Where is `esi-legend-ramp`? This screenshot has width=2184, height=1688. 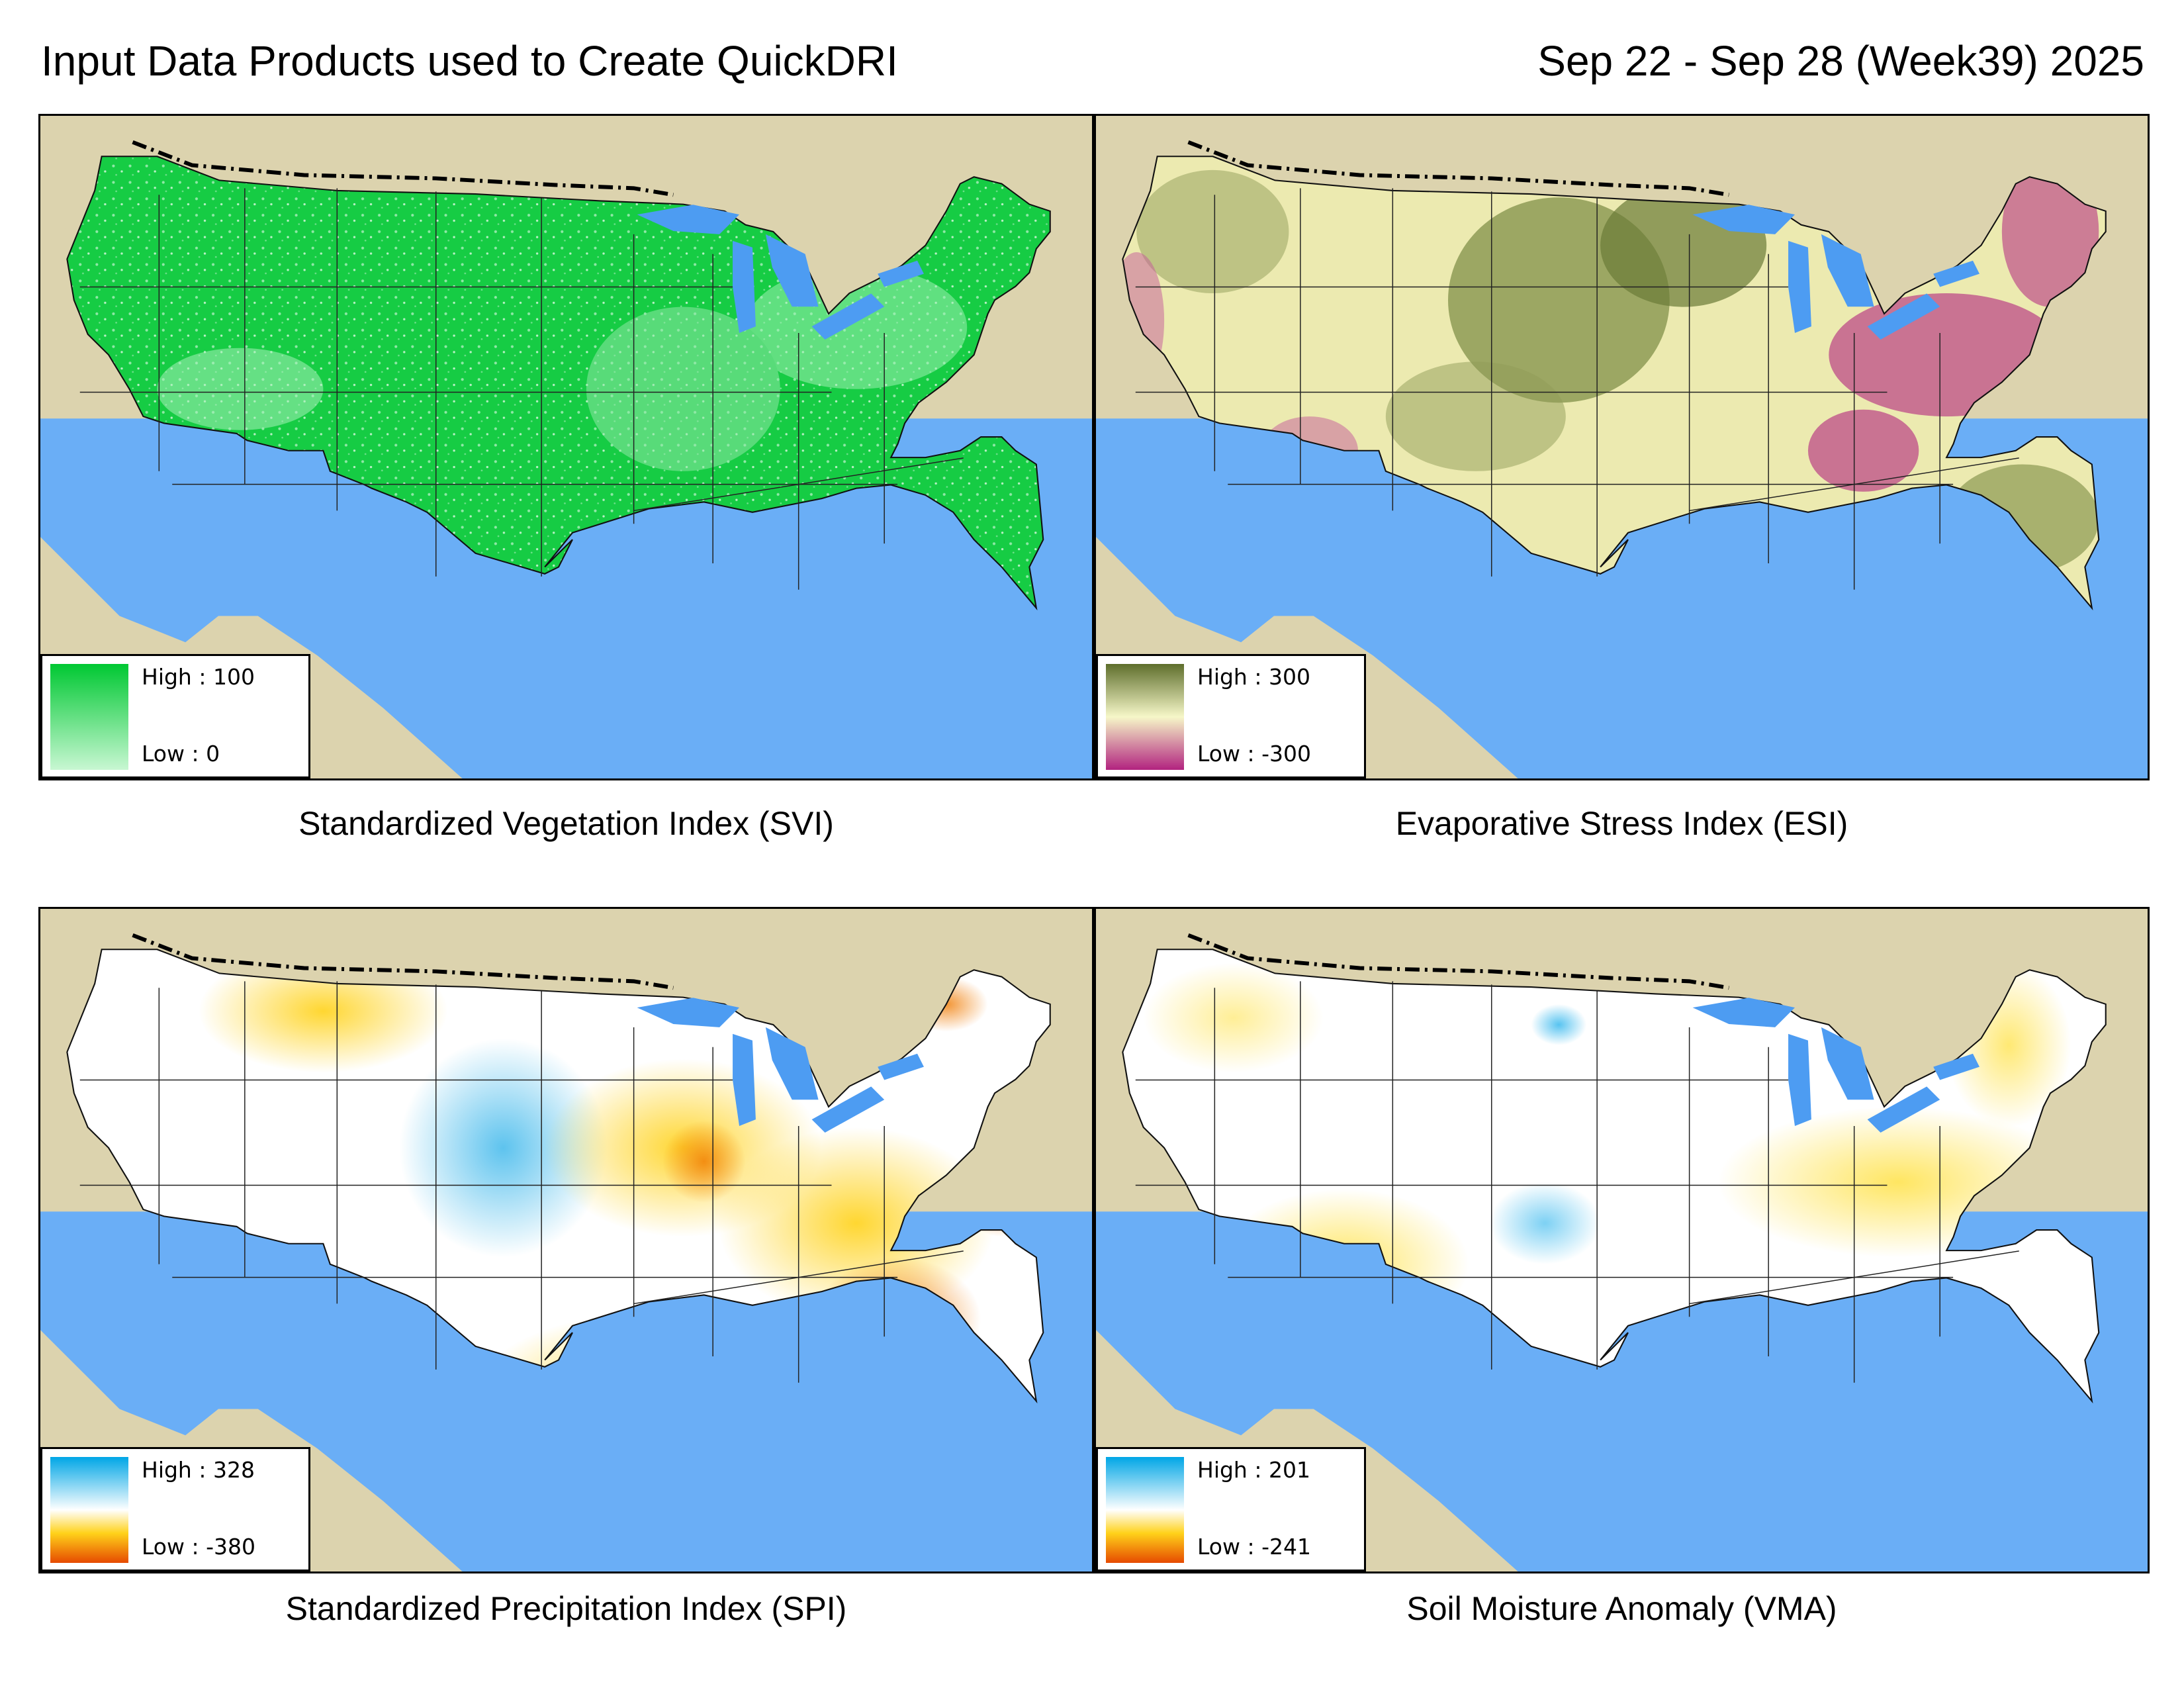 esi-legend-ramp is located at coordinates (1145, 717).